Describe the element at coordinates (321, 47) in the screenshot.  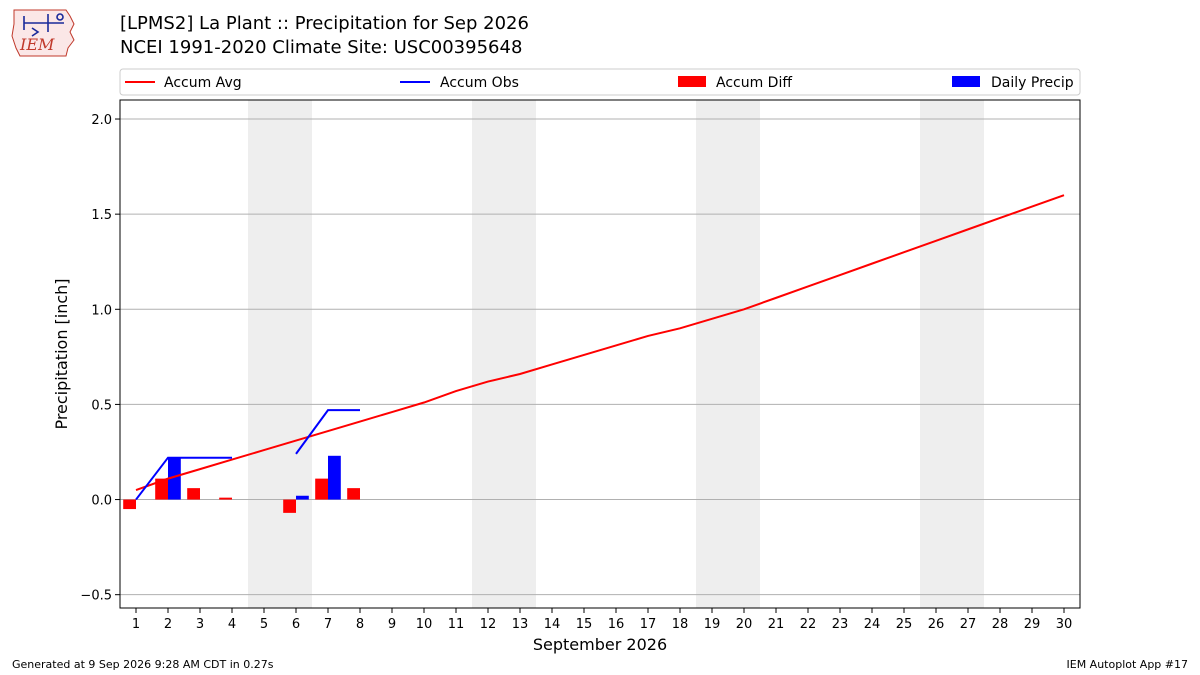
I see `chart-subtitle: NCEI 1991-2020 Climate Site: USC00395648` at that location.